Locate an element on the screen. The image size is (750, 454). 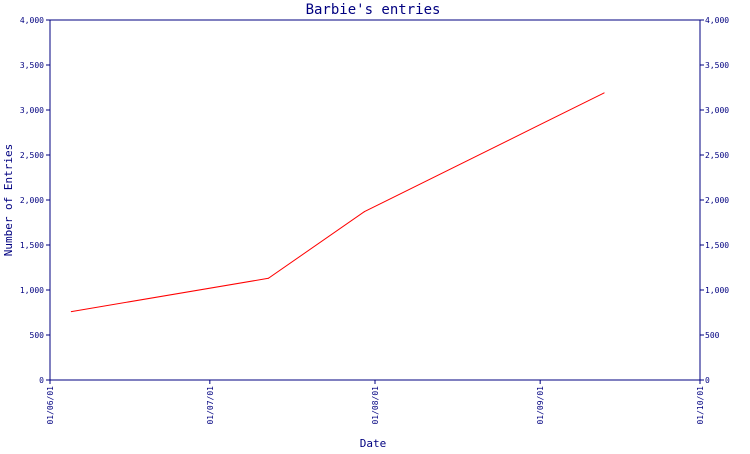
x-tick-label: 01/06/01 is located at coordinates (50, 405).